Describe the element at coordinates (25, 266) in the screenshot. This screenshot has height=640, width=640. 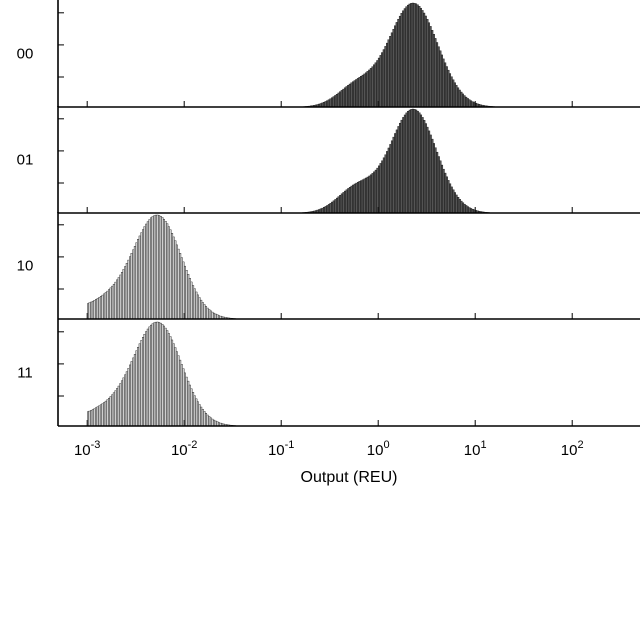
I see `panel-label: 10` at that location.